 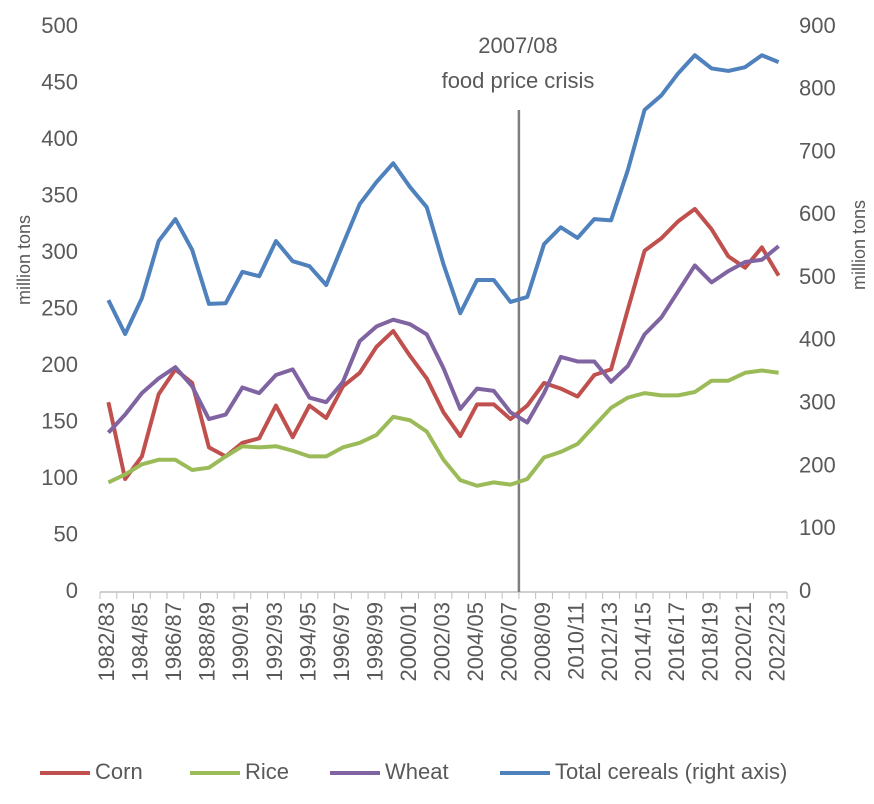 I want to click on y-tick-label: 400, so click(x=59, y=138).